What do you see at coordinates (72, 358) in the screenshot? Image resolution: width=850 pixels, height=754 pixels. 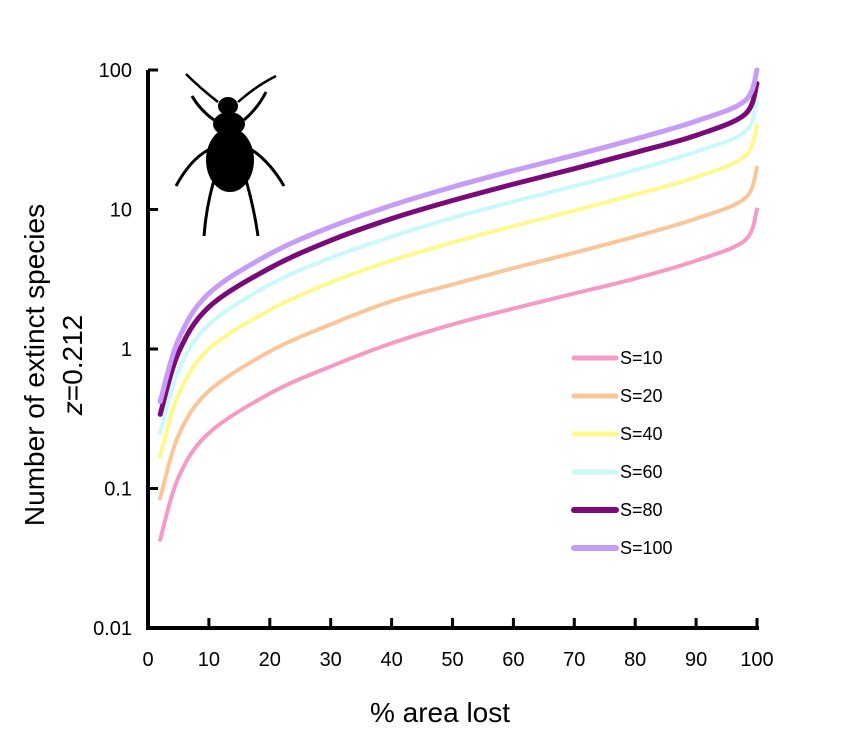 I see `y-axis-subtitle-rest: =0.212` at bounding box center [72, 358].